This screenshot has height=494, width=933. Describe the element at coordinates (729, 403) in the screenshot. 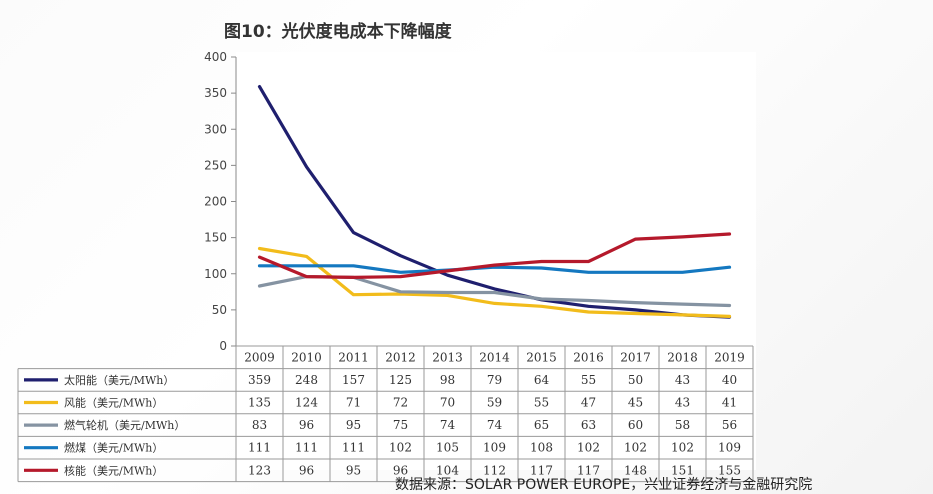

I see `table-cell: 41` at that location.